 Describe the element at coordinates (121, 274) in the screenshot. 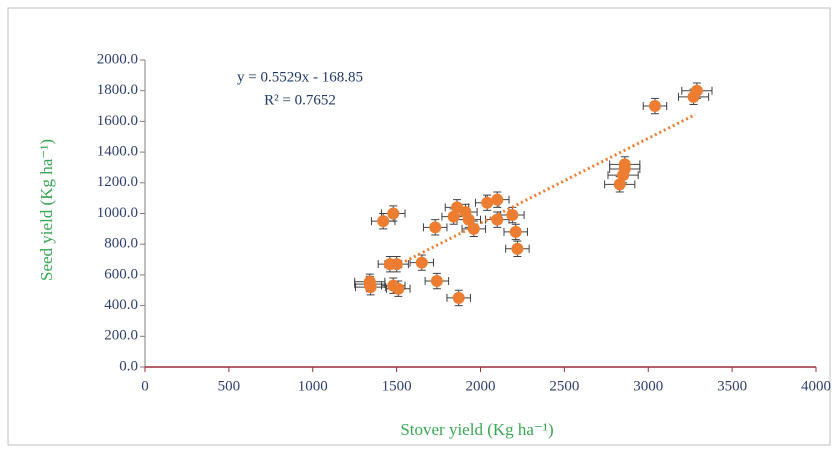

I see `y-tick-label: 600.0` at that location.